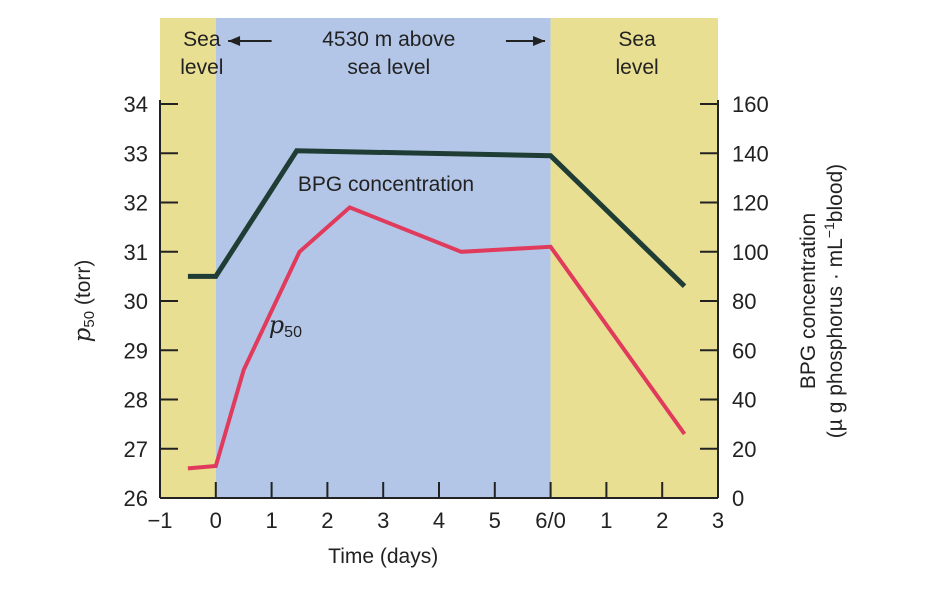 The width and height of the screenshot is (925, 593). Describe the element at coordinates (829, 230) in the screenshot. I see `right-axis-title-superscript: −1` at that location.